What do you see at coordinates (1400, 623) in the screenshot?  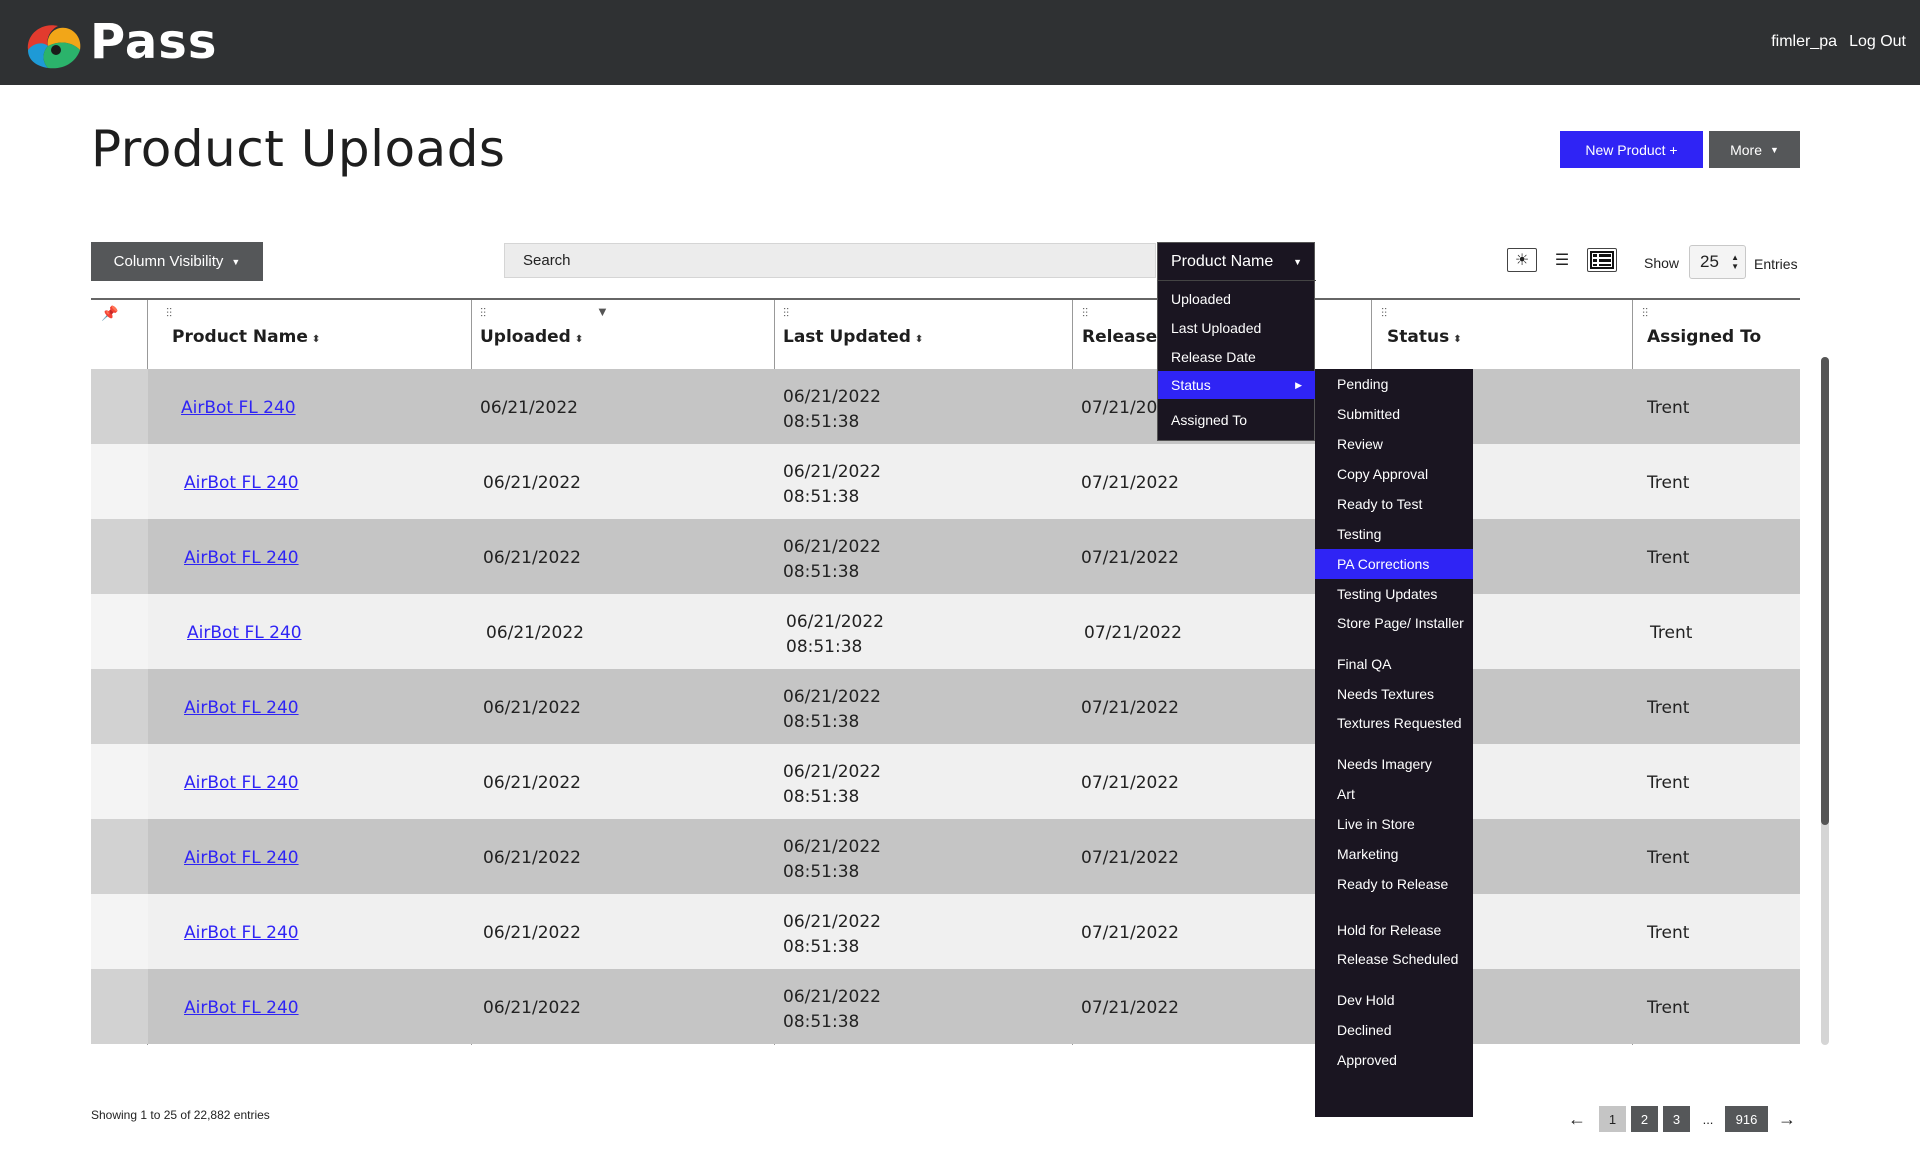 I see `status-option: Store Page/ Installer` at bounding box center [1400, 623].